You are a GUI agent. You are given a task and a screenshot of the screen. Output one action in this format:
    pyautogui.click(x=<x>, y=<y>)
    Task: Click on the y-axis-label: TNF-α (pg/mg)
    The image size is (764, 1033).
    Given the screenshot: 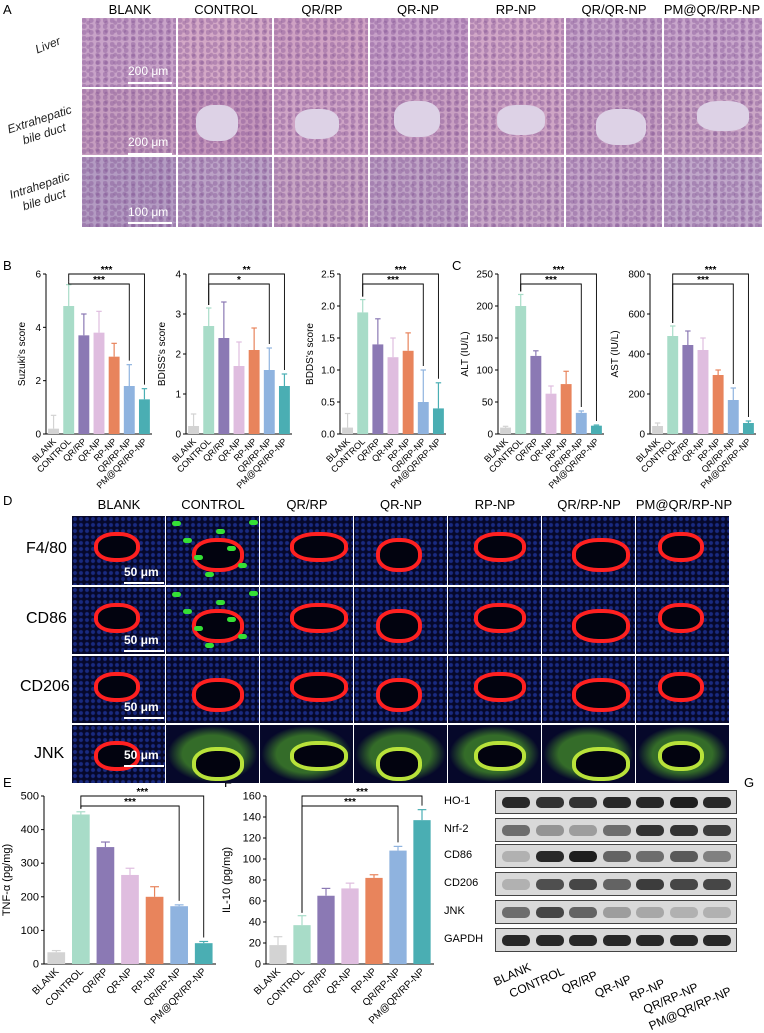 What is the action you would take?
    pyautogui.click(x=7, y=880)
    